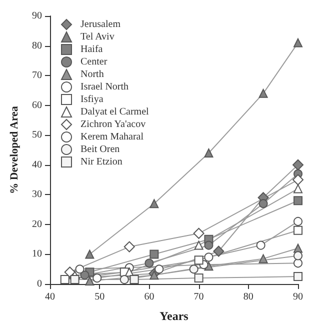 Image resolution: width=320 pixels, height=330 pixels. What do you see at coordinates (99, 297) in the screenshot?
I see `x-tick-label: 50` at bounding box center [99, 297].